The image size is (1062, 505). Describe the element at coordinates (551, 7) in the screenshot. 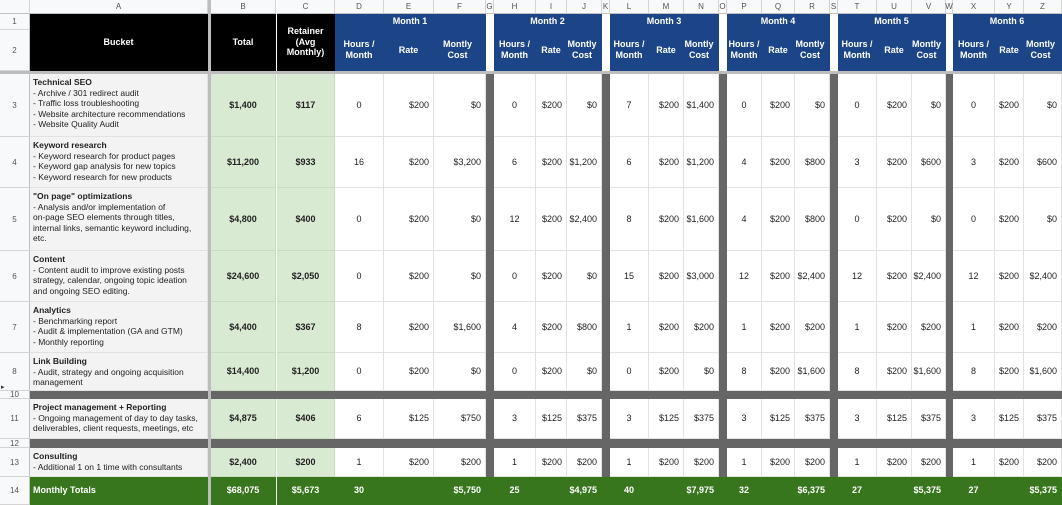

I see `column-header-i: I` at that location.